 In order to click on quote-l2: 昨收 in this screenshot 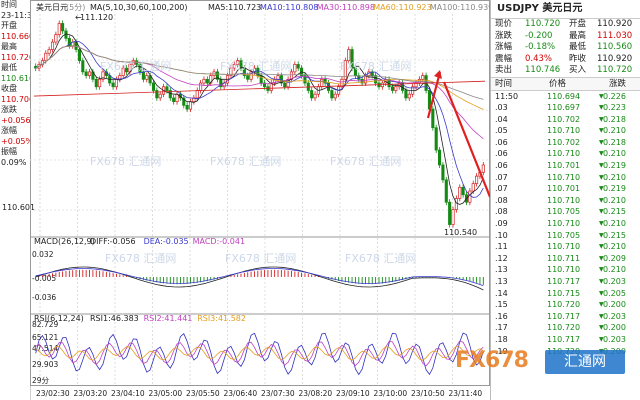, I will do `click(578, 58)`.